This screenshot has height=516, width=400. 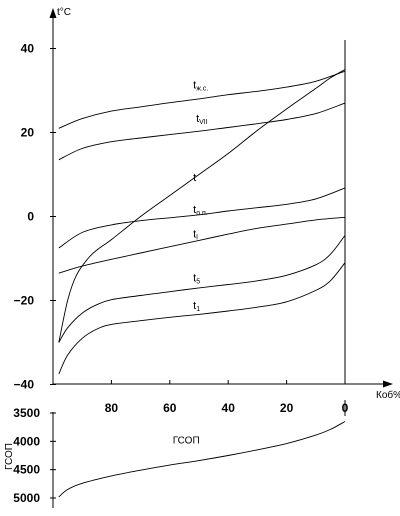 I want to click on series-label-5: t5, so click(x=196, y=279).